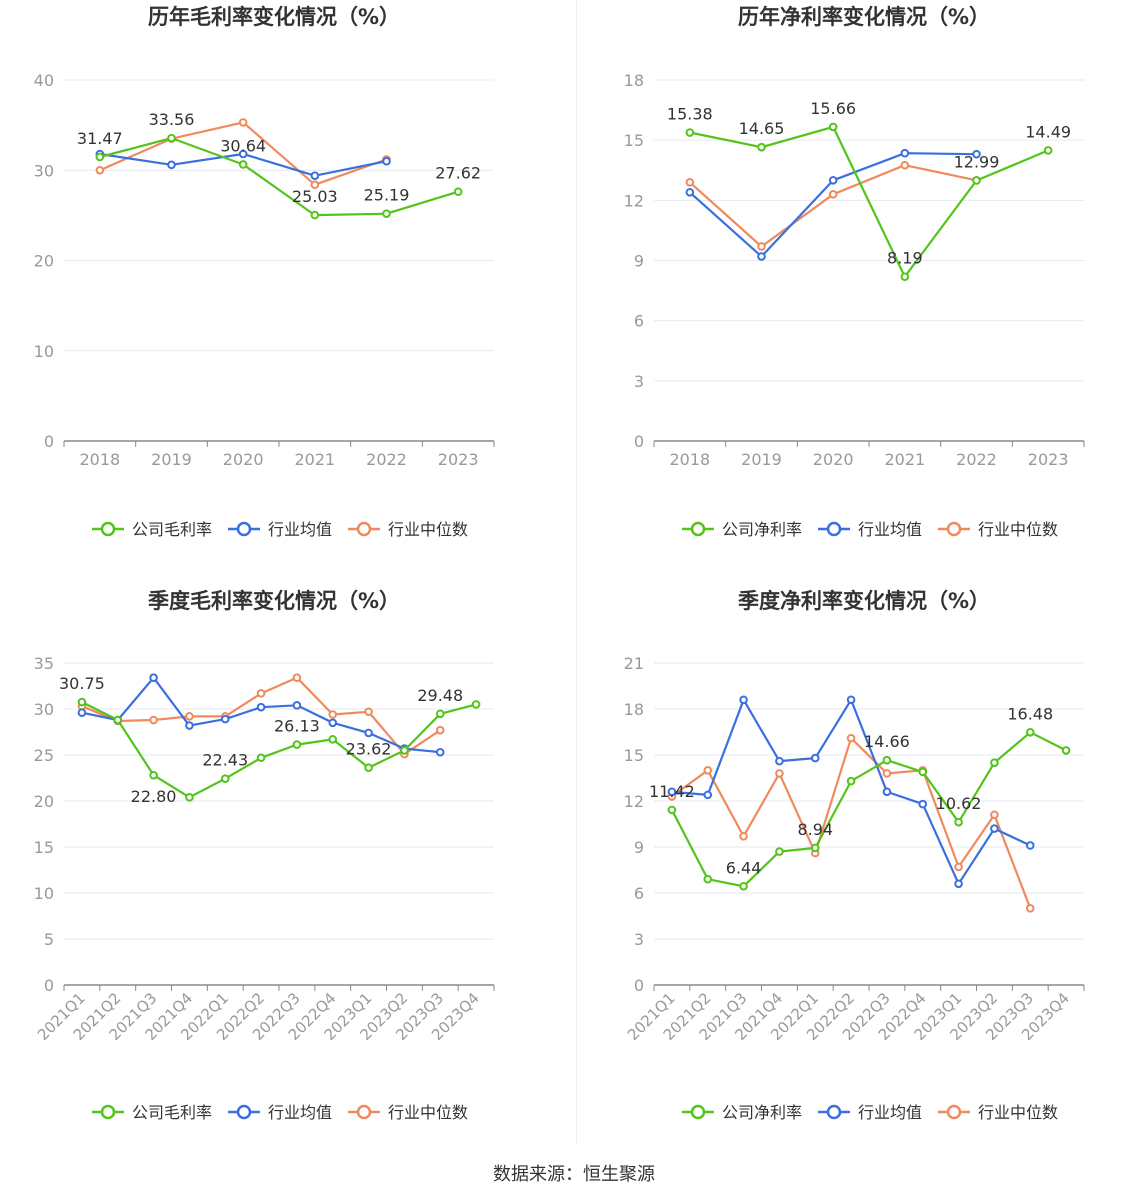 The height and width of the screenshot is (1202, 1148). Describe the element at coordinates (574, 1174) in the screenshot. I see `source-label: 数据来源：恒生聚源` at that location.